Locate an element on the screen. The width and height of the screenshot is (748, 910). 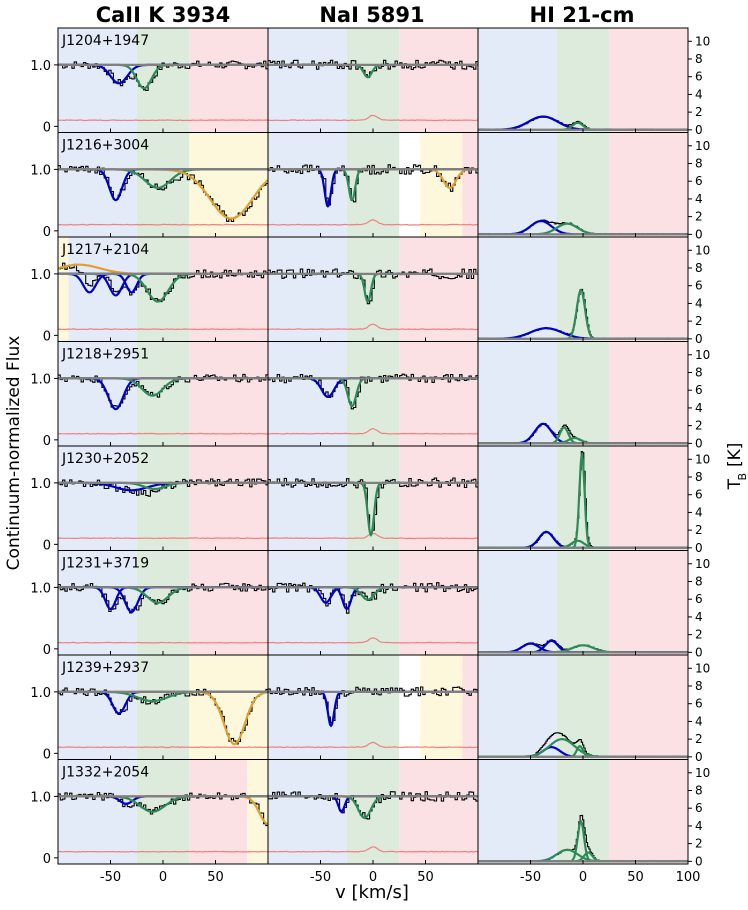
panel-hi-J1239+2937: 0 2 4 6 8 10 is located at coordinates (593, 709).